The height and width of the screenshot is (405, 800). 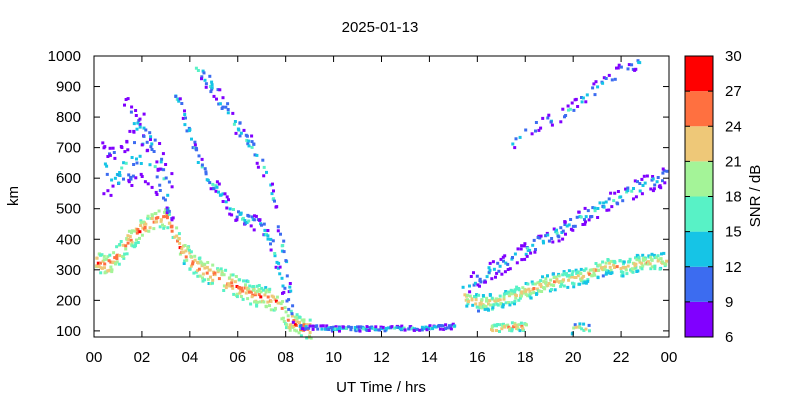 What do you see at coordinates (68, 117) in the screenshot?
I see `y-tick-label: 800` at bounding box center [68, 117].